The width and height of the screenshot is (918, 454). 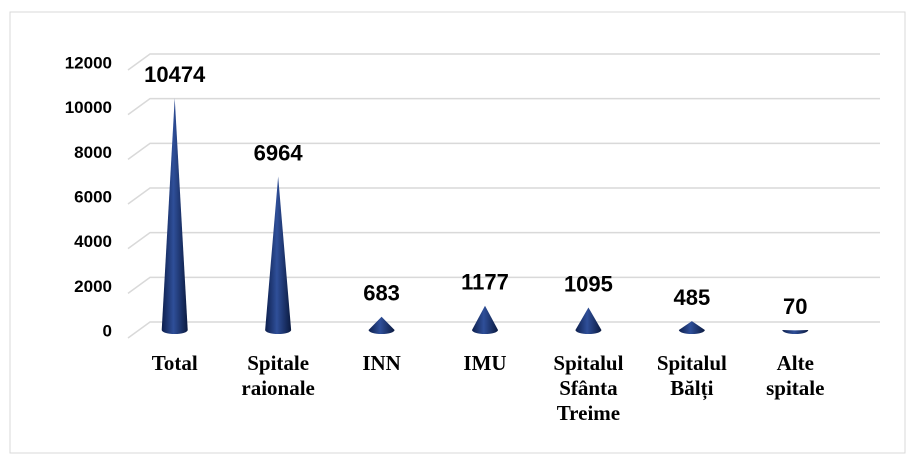 I want to click on y-tick-label: 4000, so click(x=93, y=241).